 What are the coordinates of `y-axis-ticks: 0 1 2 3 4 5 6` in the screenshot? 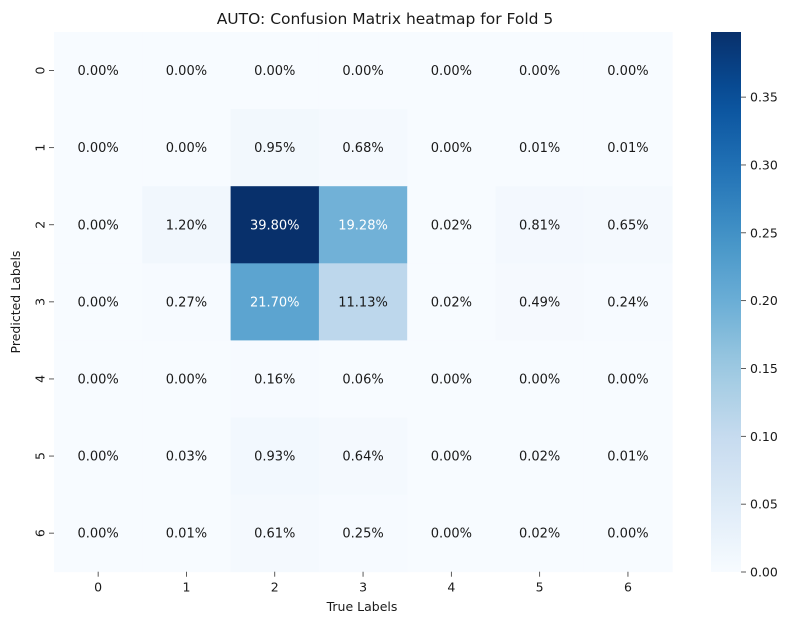 It's located at (43, 302).